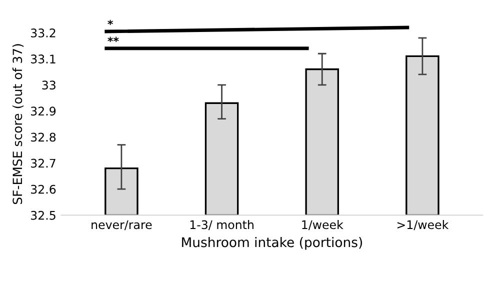  What do you see at coordinates (272, 243) in the screenshot?
I see `x-axis-title: Mushroom intake (portions)` at bounding box center [272, 243].